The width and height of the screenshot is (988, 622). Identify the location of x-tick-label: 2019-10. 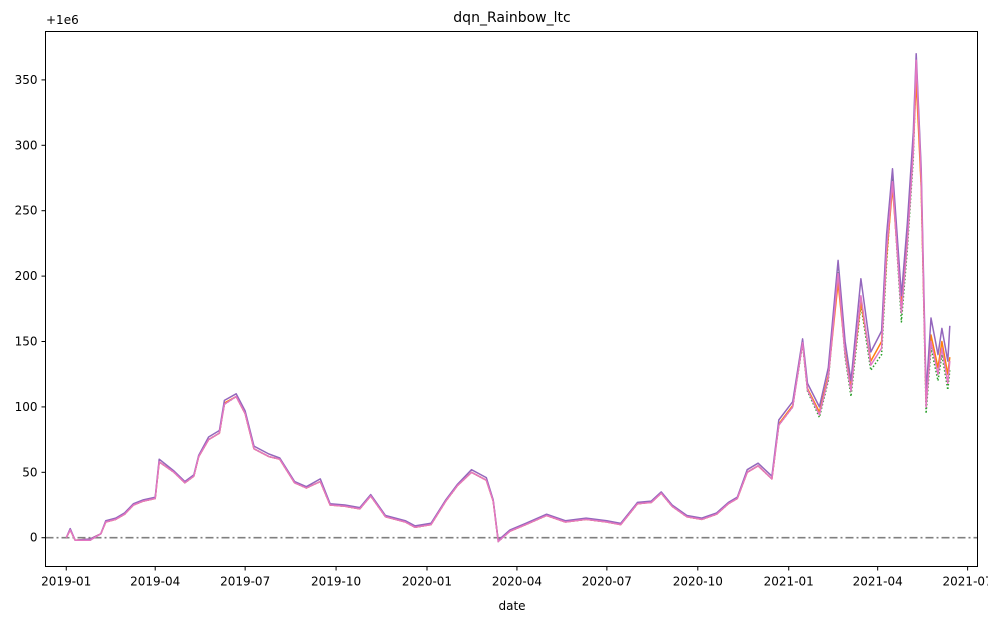
(336, 582).